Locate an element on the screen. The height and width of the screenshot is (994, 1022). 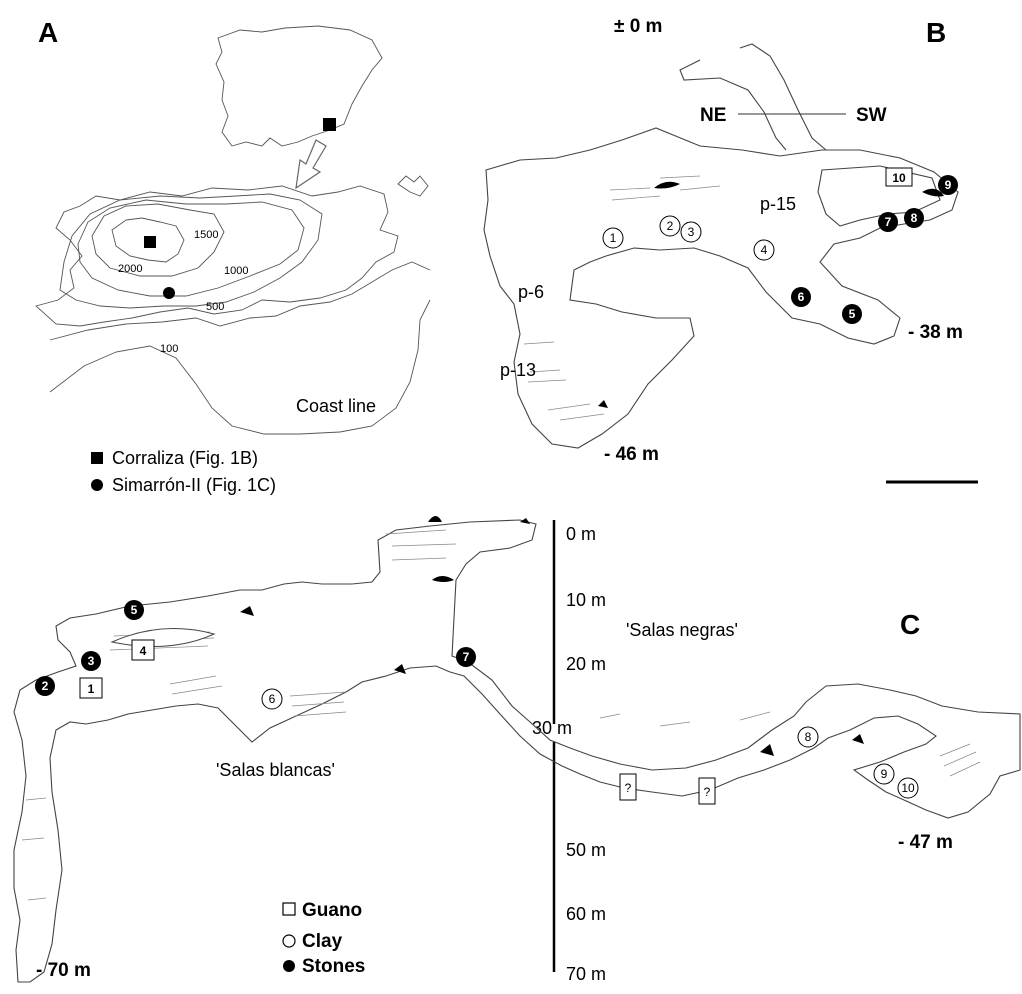
sw-label: SW is located at coordinates (871, 115).